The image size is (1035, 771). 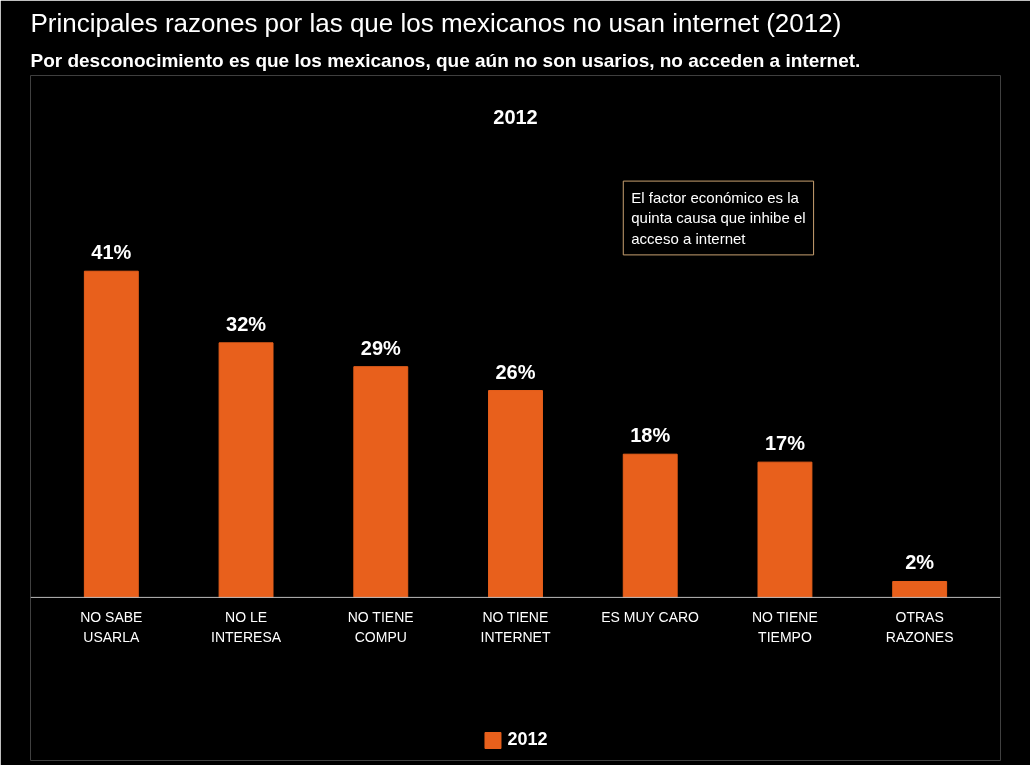 I want to click on data-label: 29%, so click(x=381, y=347).